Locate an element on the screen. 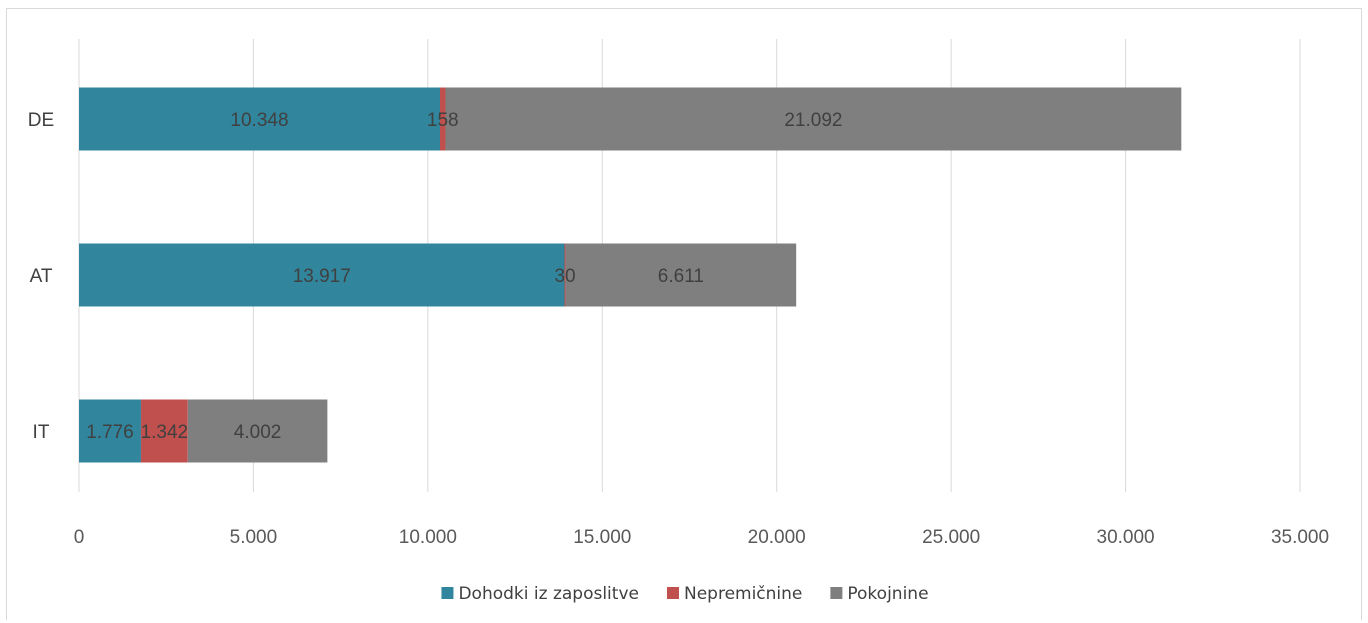 This screenshot has height=623, width=1368. data-label: 21.092 is located at coordinates (813, 120).